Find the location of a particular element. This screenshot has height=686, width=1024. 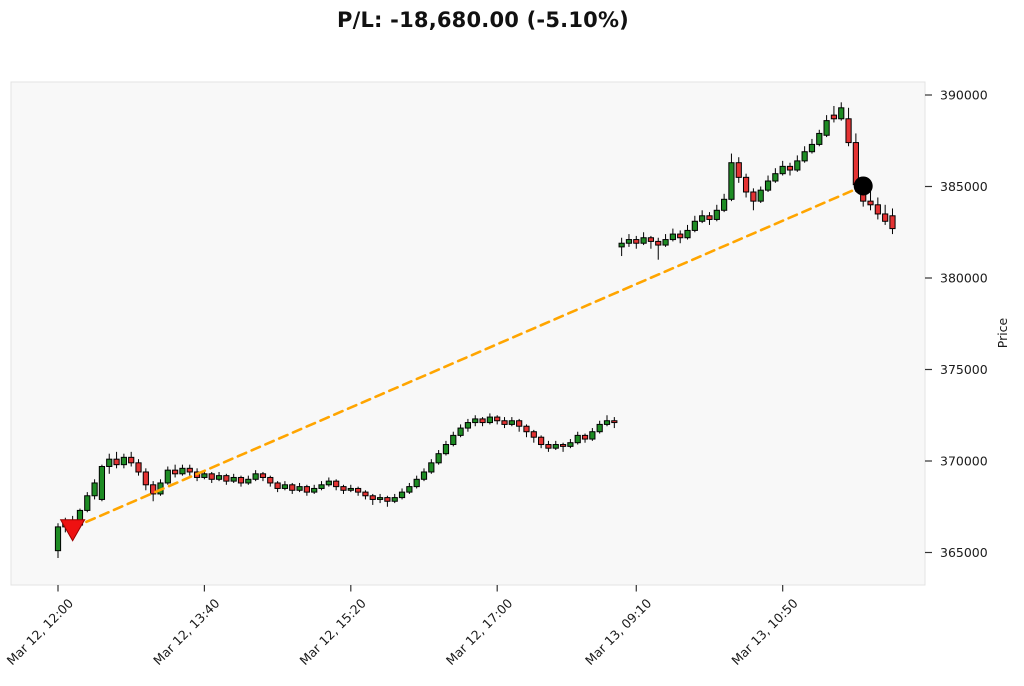

entry-marker-icon is located at coordinates (72, 530).